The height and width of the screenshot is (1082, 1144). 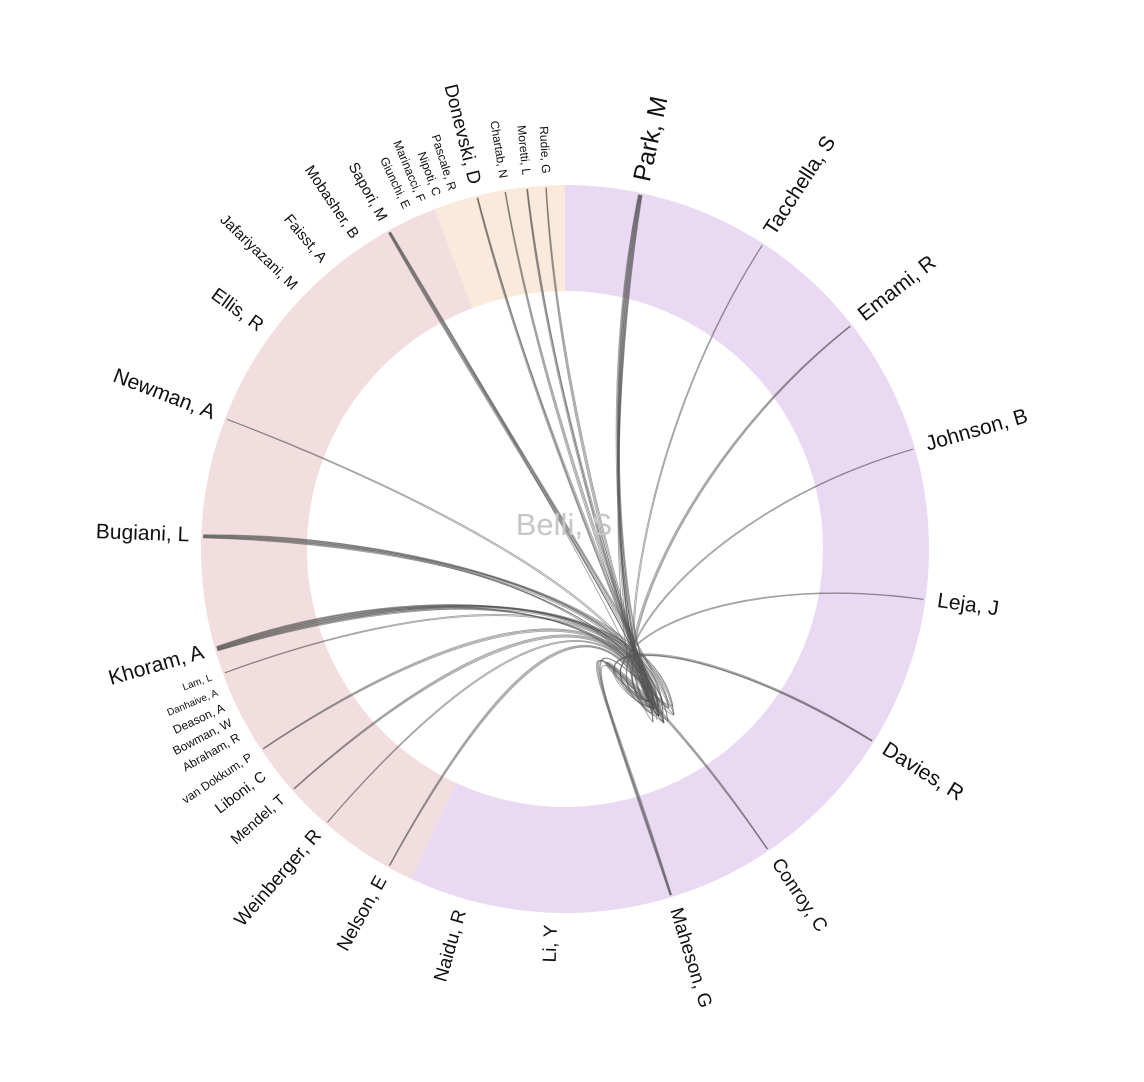 I want to click on author-label: Leja, J, so click(x=968, y=604).